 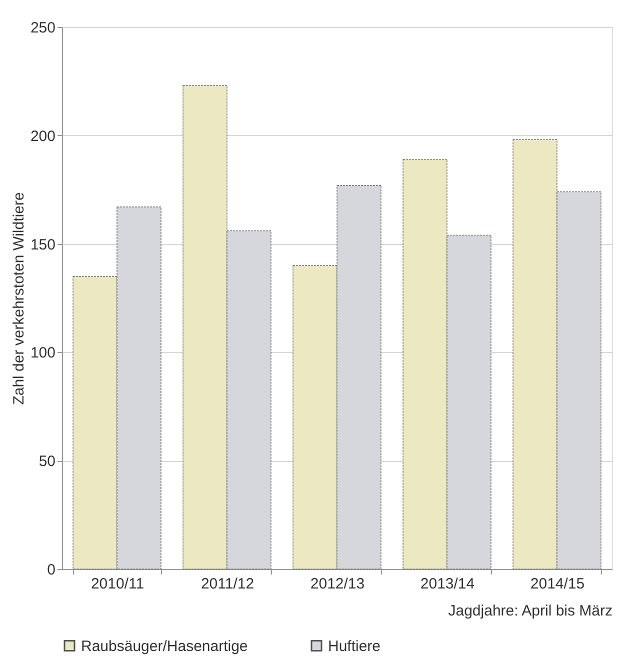 I want to click on x-tick-label: 2014/15, so click(x=557, y=584).